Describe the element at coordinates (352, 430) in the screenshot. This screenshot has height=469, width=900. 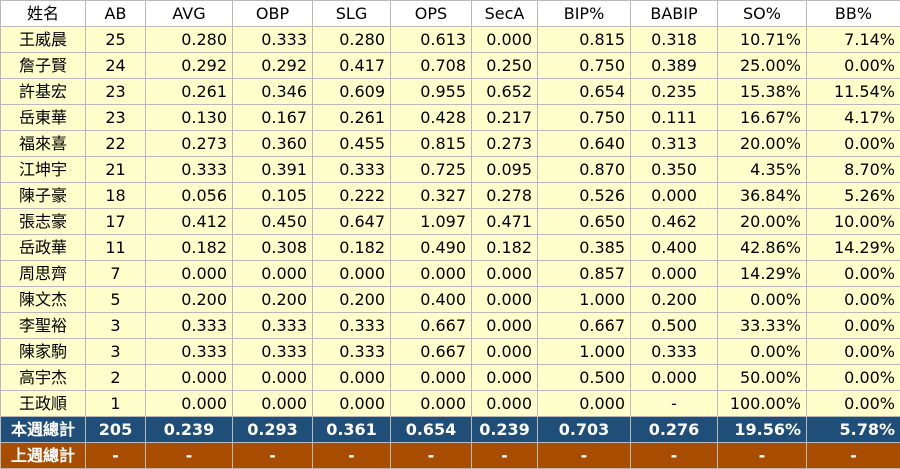
I see `week-total-slg: 0.361` at that location.